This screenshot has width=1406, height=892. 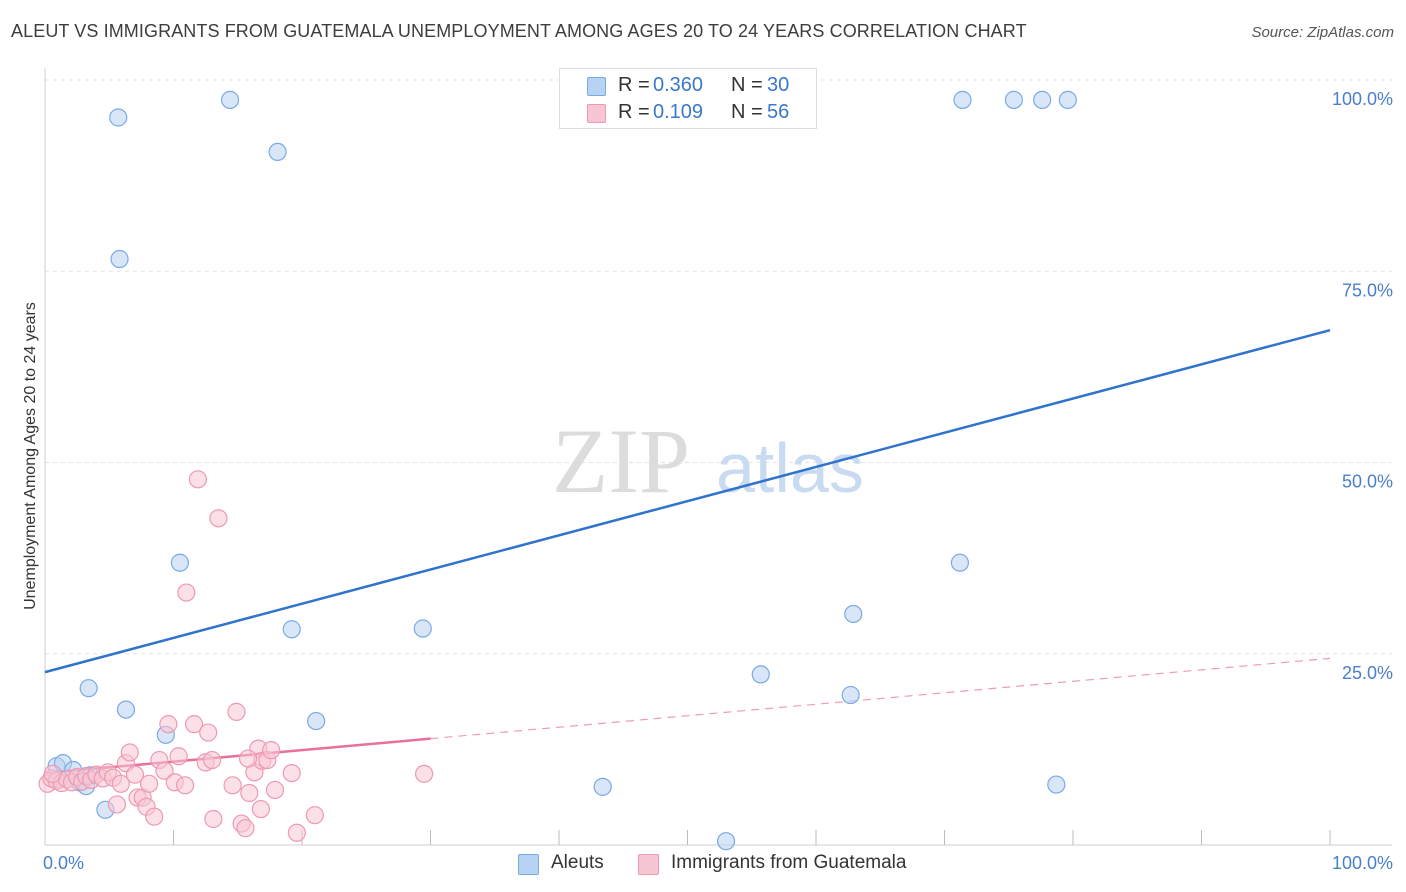 I want to click on guatemala-swatch, so click(x=596, y=113).